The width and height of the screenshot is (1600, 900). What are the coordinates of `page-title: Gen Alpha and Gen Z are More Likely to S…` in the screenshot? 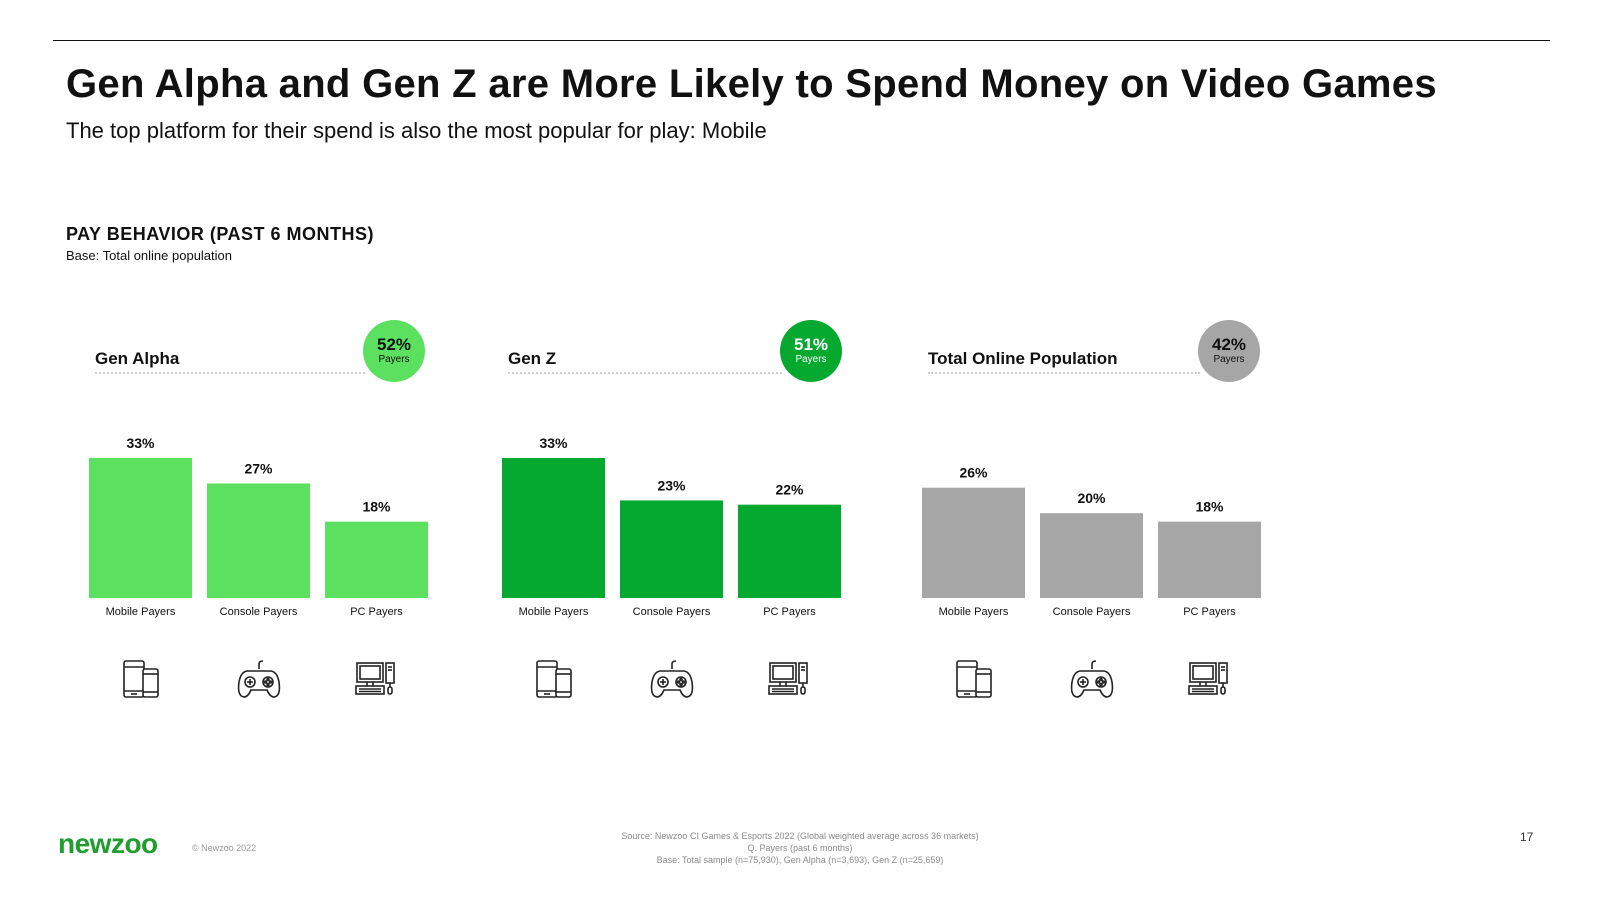 It's located at (751, 84).